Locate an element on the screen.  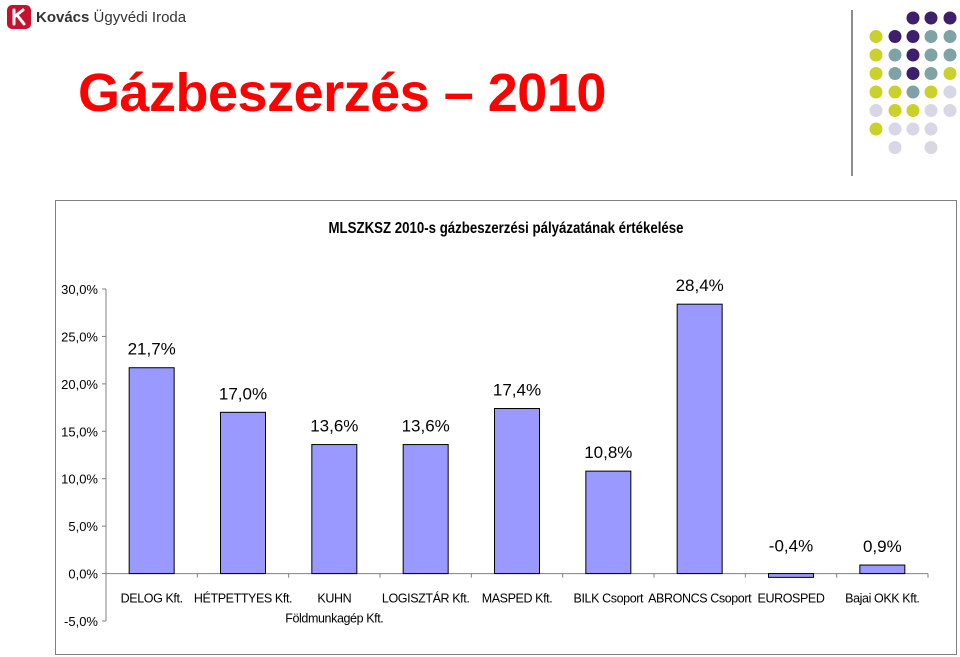
y-tick-label: 5,0% is located at coordinates (83, 526).